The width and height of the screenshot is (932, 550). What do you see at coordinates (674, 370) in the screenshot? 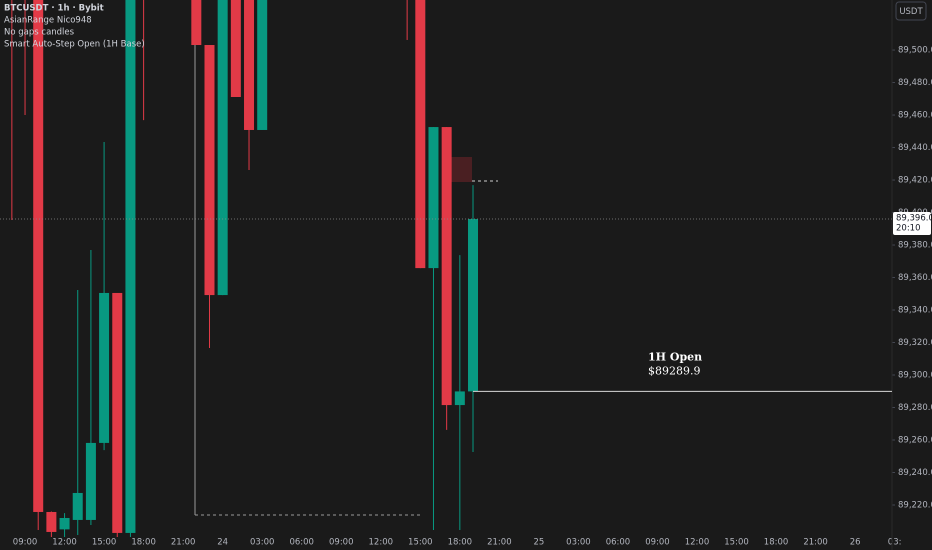
I see `annotation-value: $89289.9` at bounding box center [674, 370].